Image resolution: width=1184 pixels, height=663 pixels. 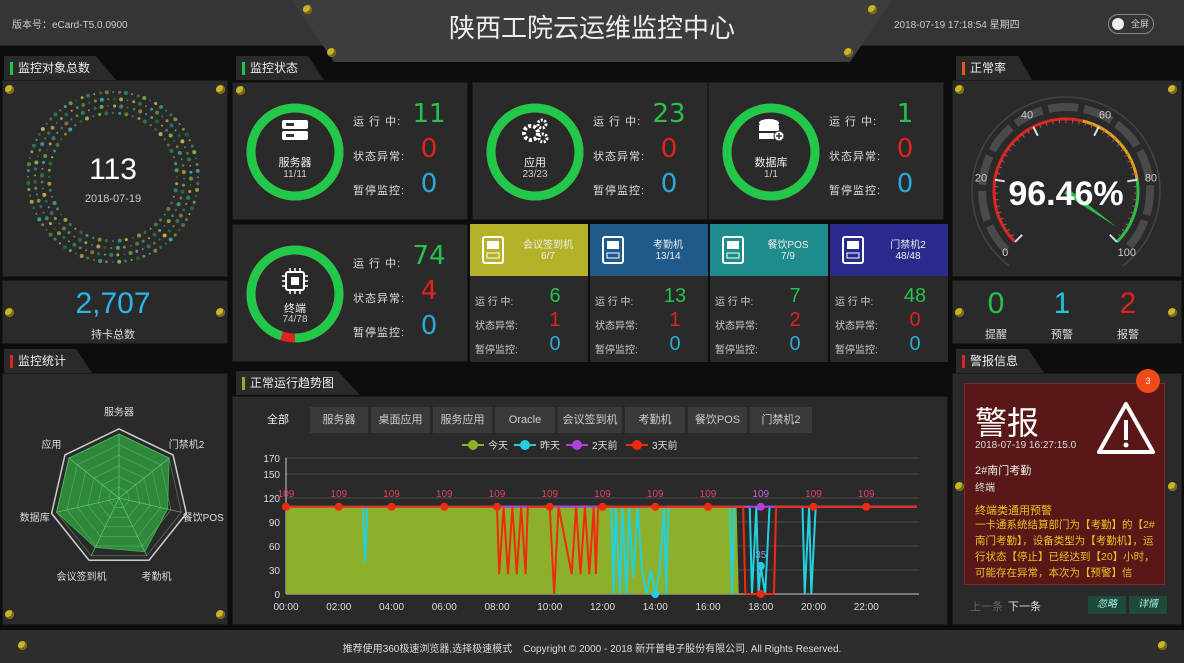 I want to click on trend-tab: 正常运行趋势图, so click(x=298, y=383).